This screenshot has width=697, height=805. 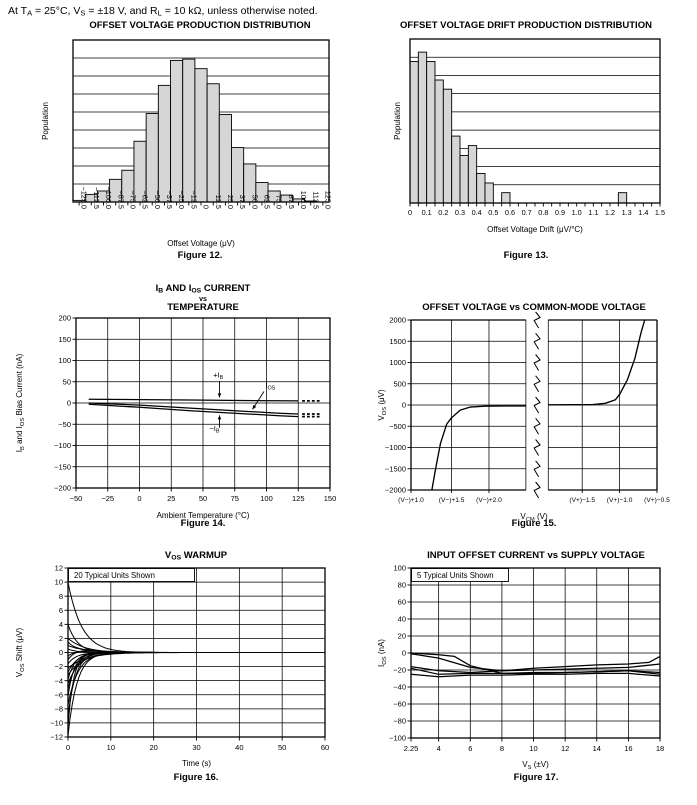 What do you see at coordinates (200, 255) in the screenshot?
I see `figure-12-caption: Figure 12.` at bounding box center [200, 255].